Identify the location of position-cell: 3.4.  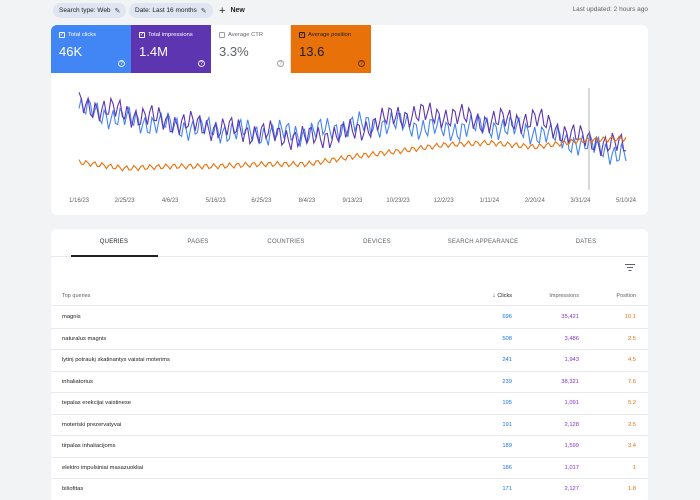
(631, 446).